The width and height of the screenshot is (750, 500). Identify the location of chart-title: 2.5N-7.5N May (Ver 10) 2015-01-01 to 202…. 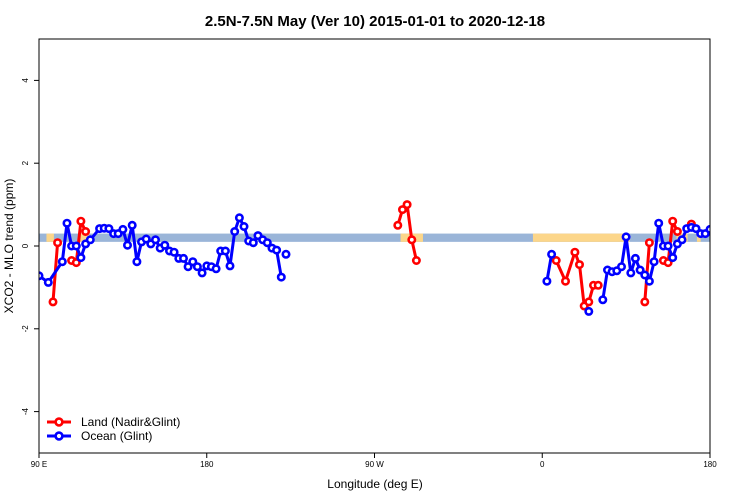
(375, 21).